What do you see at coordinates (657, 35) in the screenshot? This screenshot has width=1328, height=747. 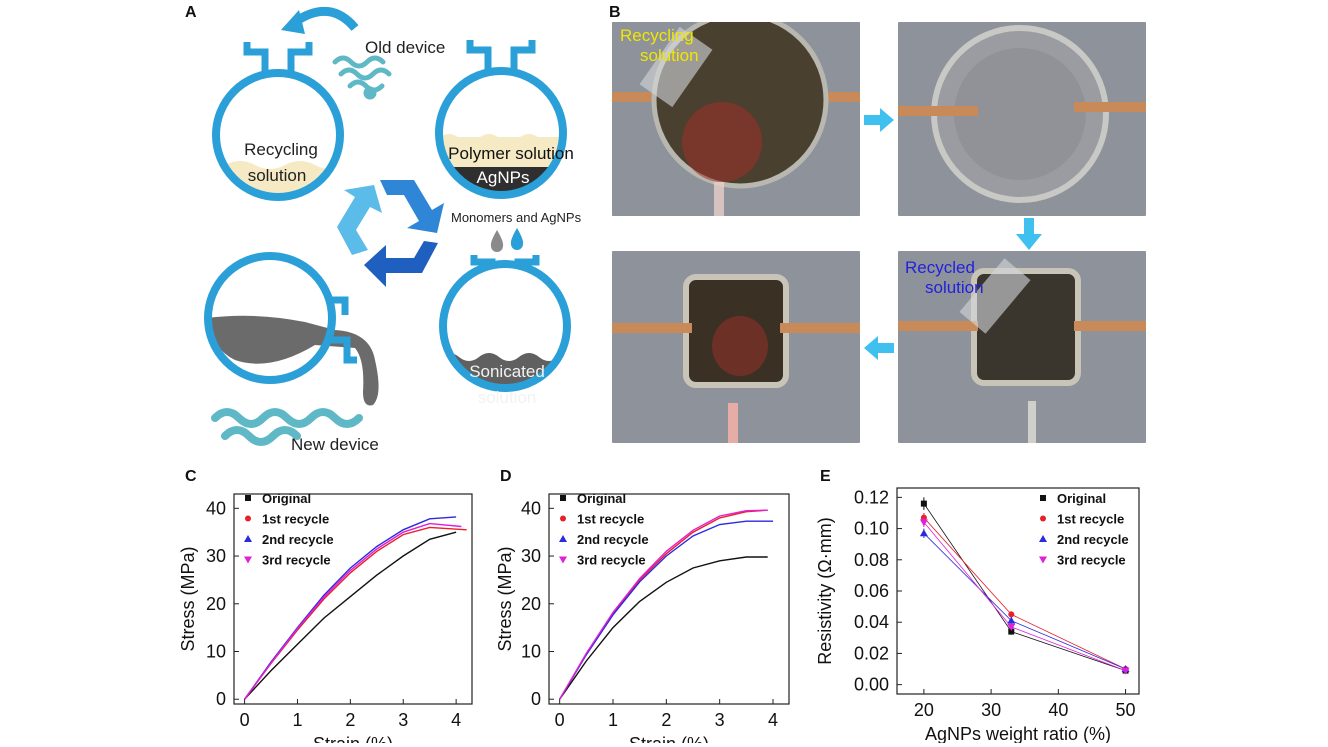 I see `recycling-label-line1: Recycling` at bounding box center [657, 35].